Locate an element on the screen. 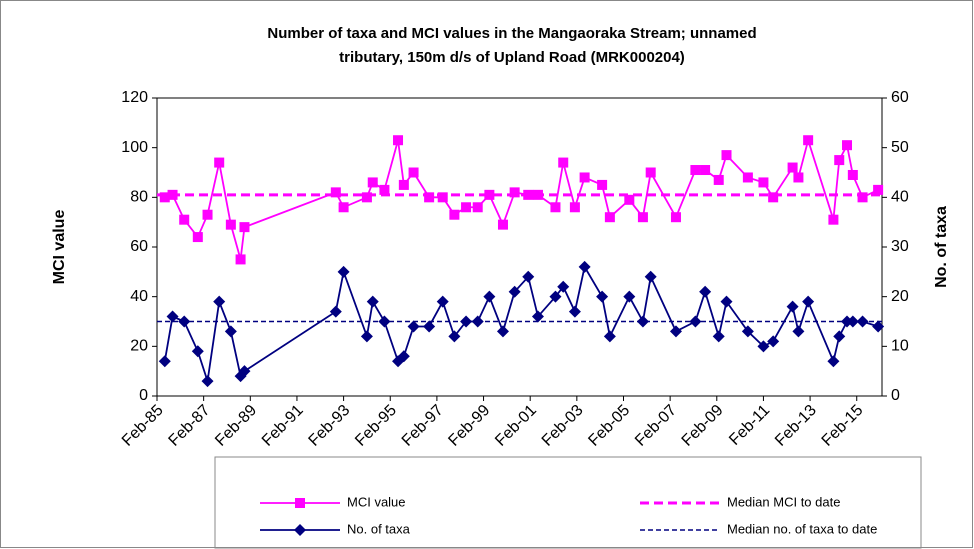 Image resolution: width=974 pixels, height=549 pixels. y-tick-label: 40 is located at coordinates (139, 296).